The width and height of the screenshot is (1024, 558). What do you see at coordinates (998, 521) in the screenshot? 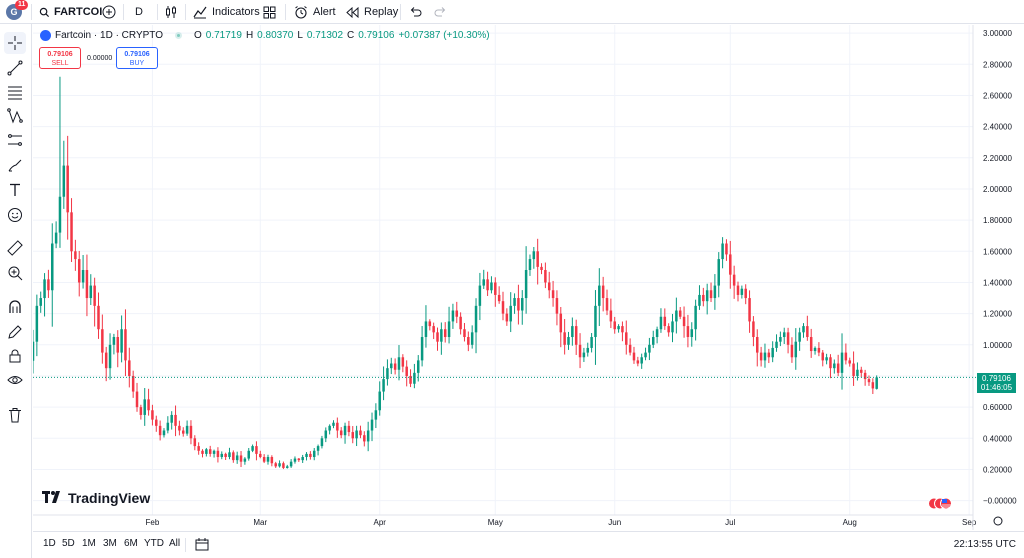
I see `axis-settings-icon` at bounding box center [998, 521].